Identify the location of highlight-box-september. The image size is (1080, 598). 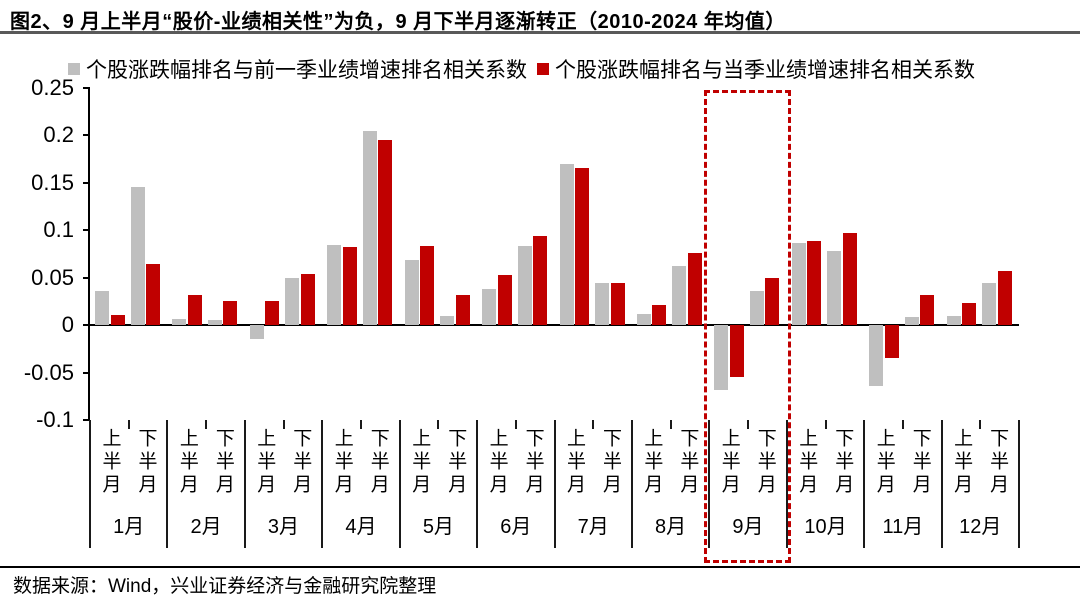
(747, 326).